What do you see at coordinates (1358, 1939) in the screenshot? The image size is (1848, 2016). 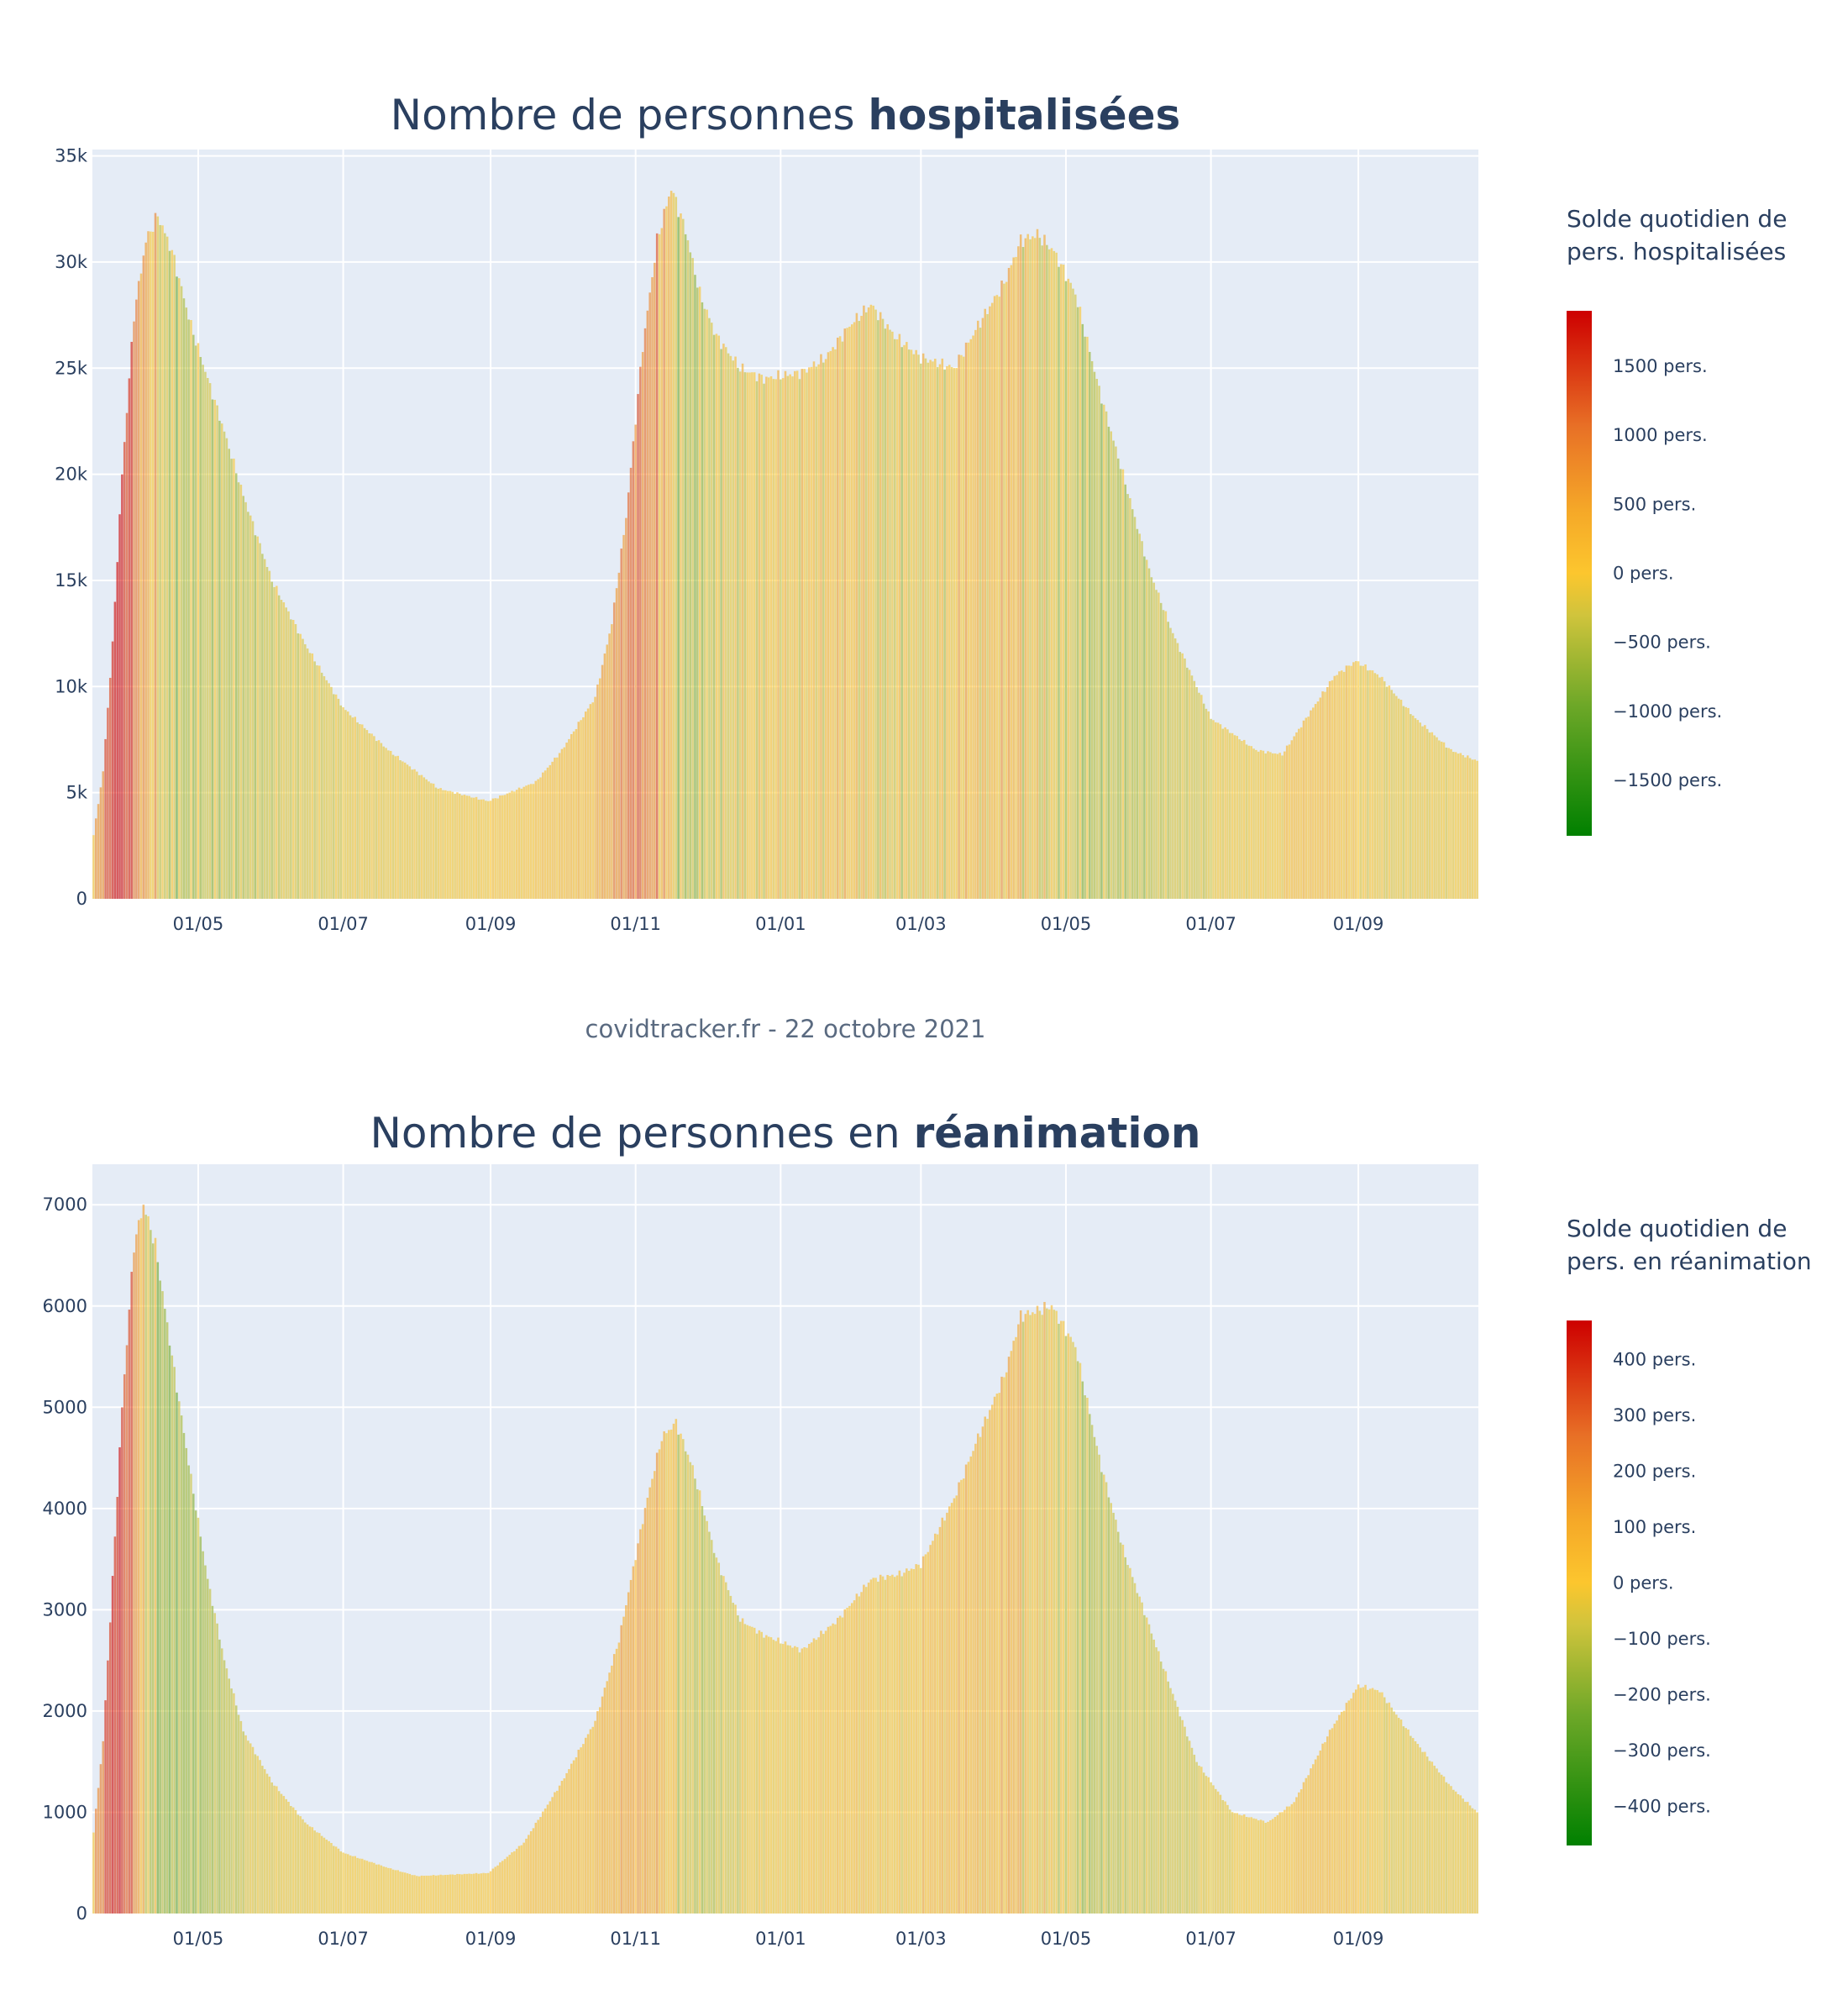 I see `x-tick-label: 01/09` at bounding box center [1358, 1939].